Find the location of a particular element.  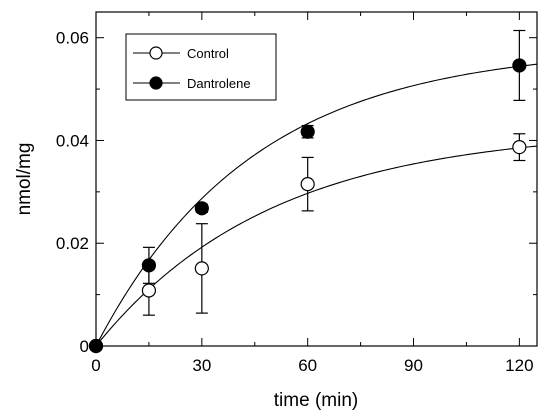

y-axis-title: nmol/mg is located at coordinates (24, 179).